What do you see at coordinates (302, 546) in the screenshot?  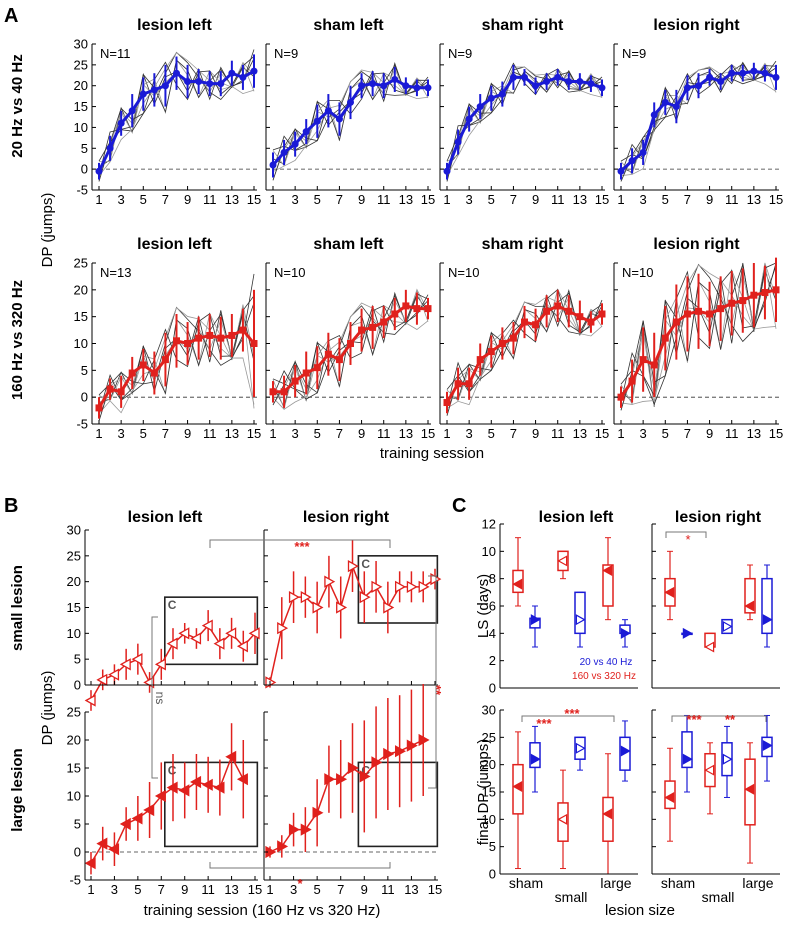 I see `sig-top-stars: ***` at bounding box center [302, 546].